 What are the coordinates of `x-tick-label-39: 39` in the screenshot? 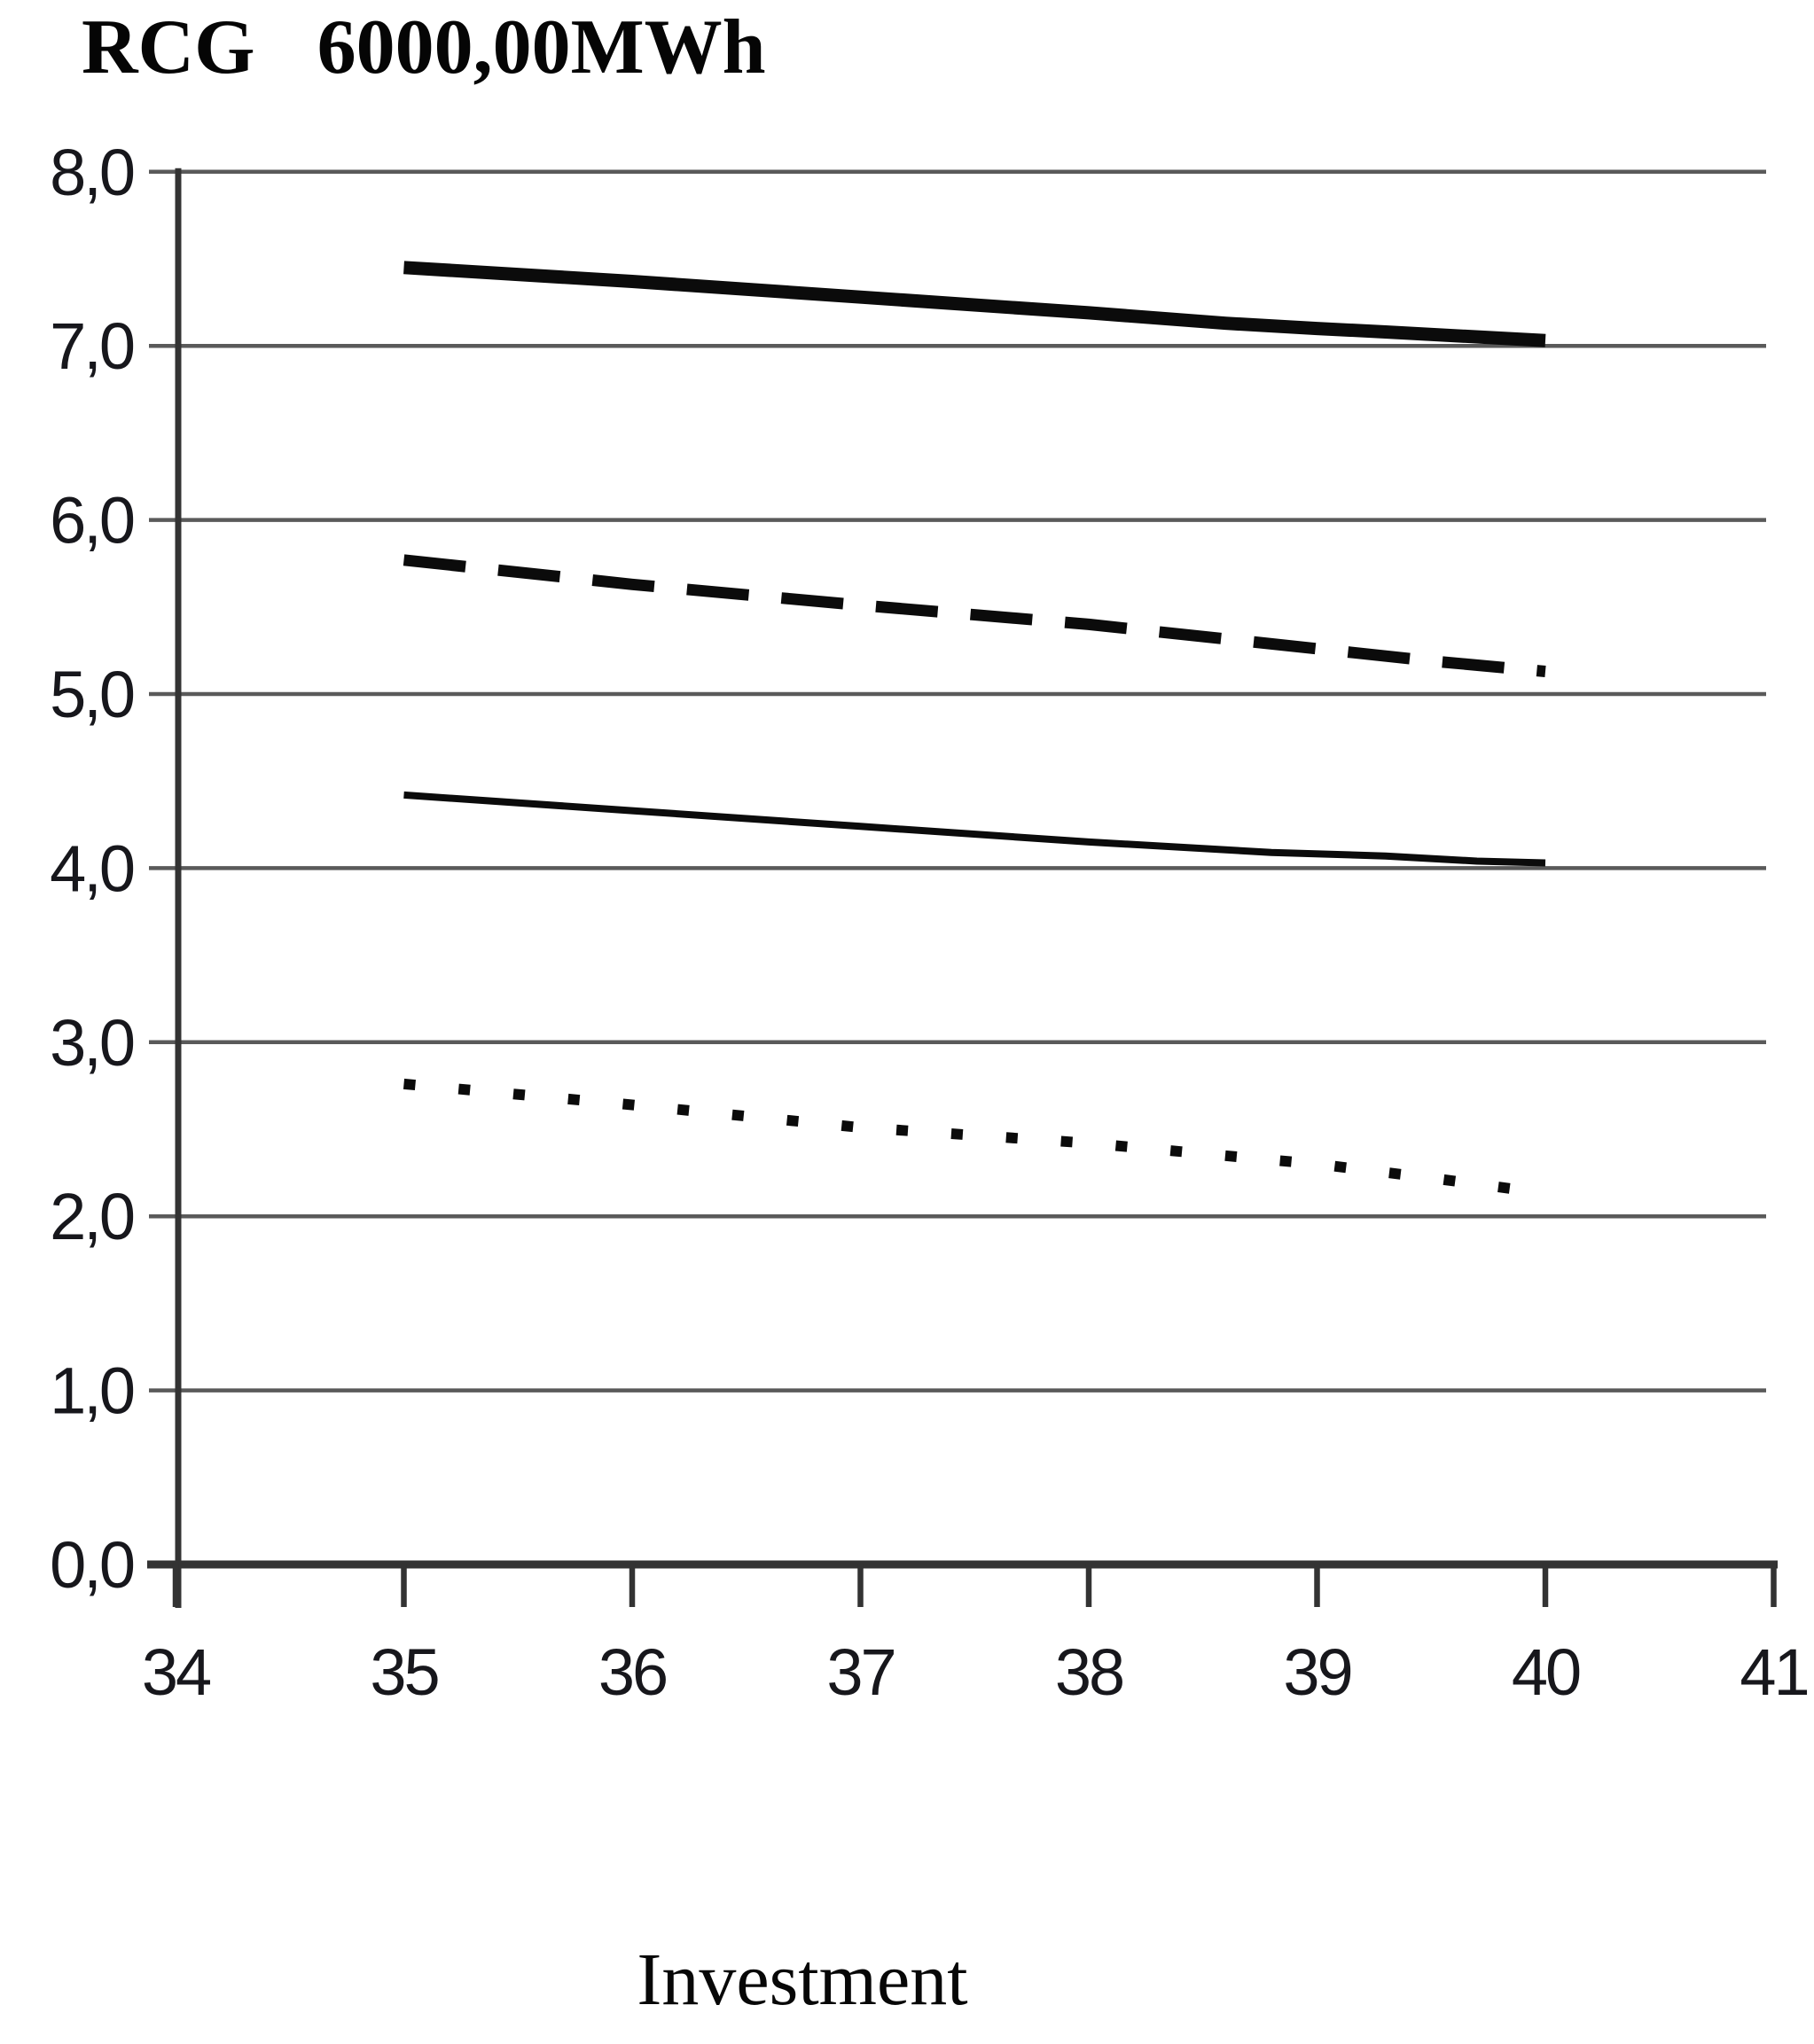 It's located at (1316, 1672).